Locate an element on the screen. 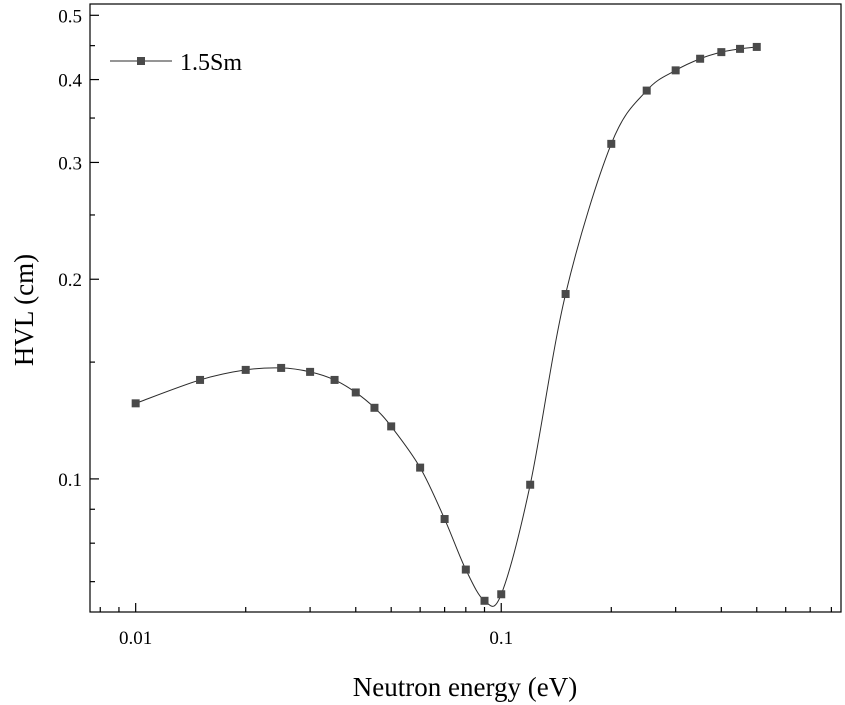  legend: 1.5Sm is located at coordinates (176, 63).